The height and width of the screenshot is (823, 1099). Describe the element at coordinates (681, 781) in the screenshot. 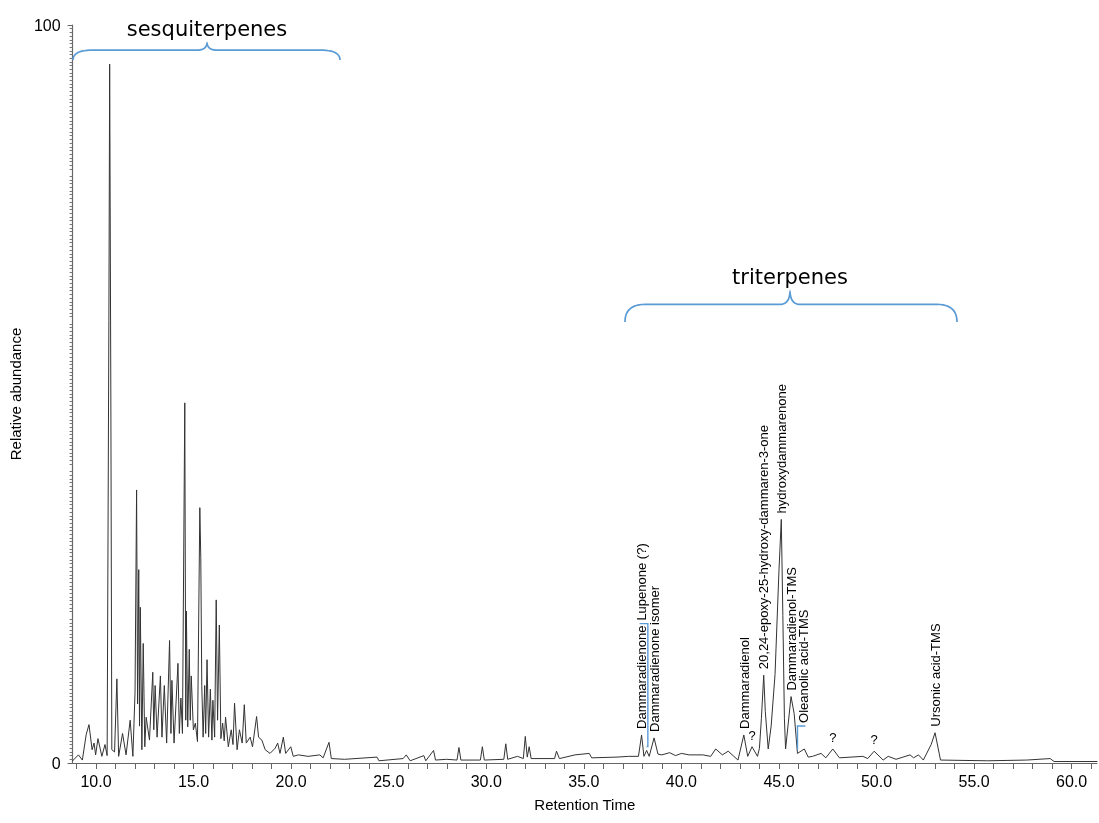

I see `x-tick-label: 40.0` at that location.